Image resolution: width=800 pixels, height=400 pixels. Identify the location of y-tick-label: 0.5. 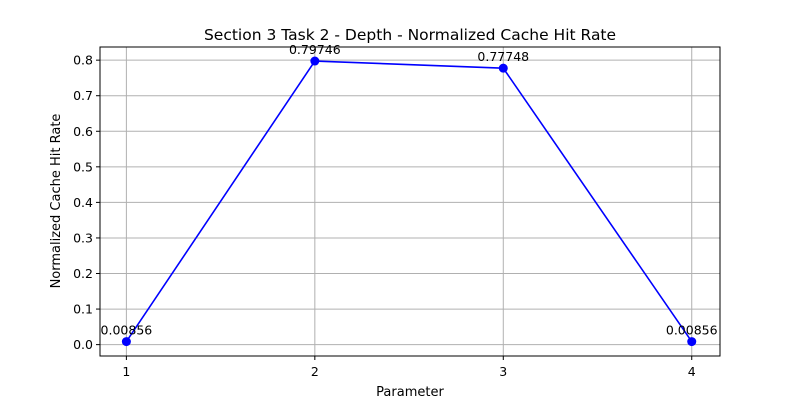
(83, 166).